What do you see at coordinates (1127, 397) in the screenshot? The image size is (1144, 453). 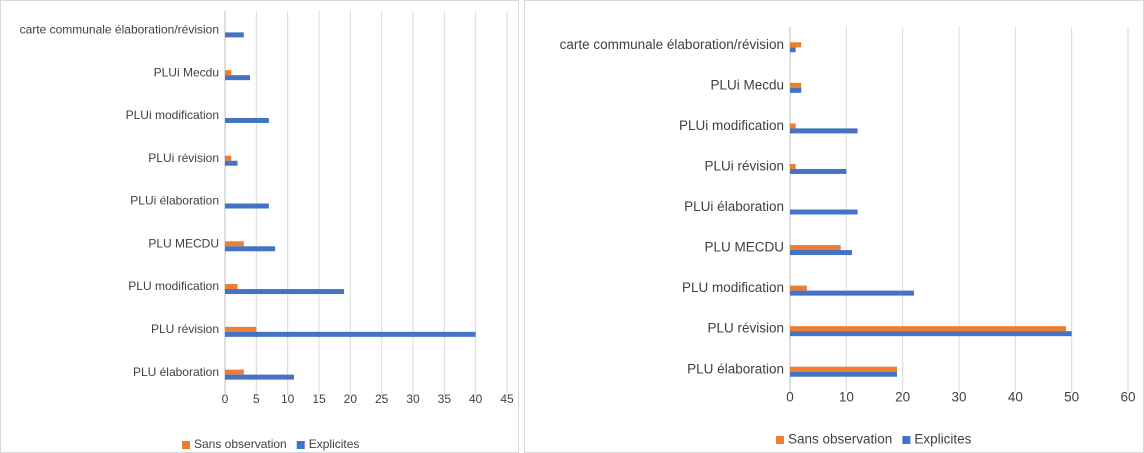 I see `x-tick-label: 60` at bounding box center [1127, 397].